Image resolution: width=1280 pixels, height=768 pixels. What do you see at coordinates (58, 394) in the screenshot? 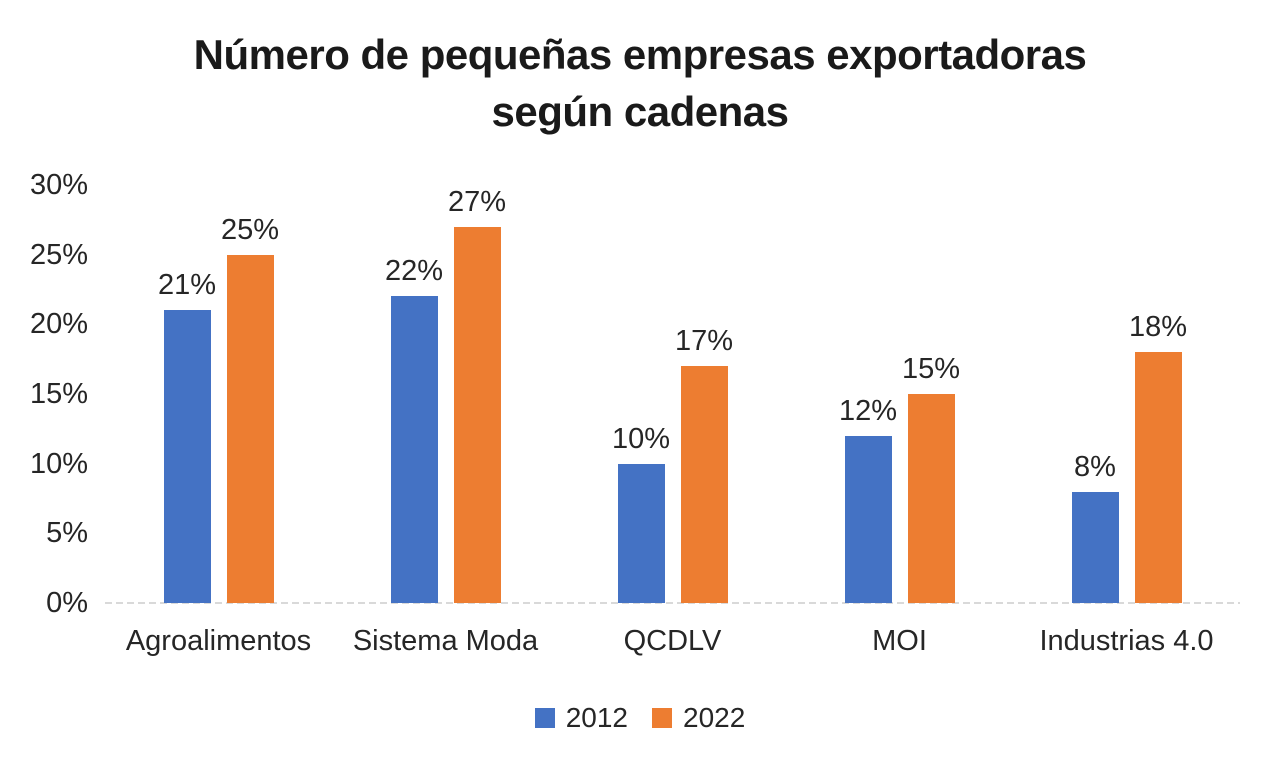
I see `y-axis-tick-label-15: 15%` at bounding box center [58, 394].